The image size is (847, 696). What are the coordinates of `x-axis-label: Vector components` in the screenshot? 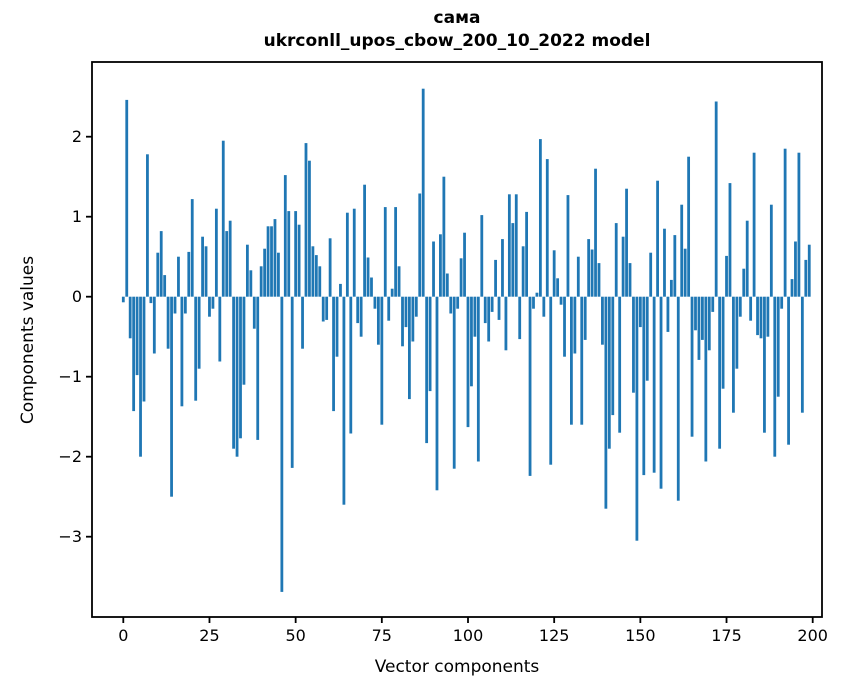 It's located at (457, 667).